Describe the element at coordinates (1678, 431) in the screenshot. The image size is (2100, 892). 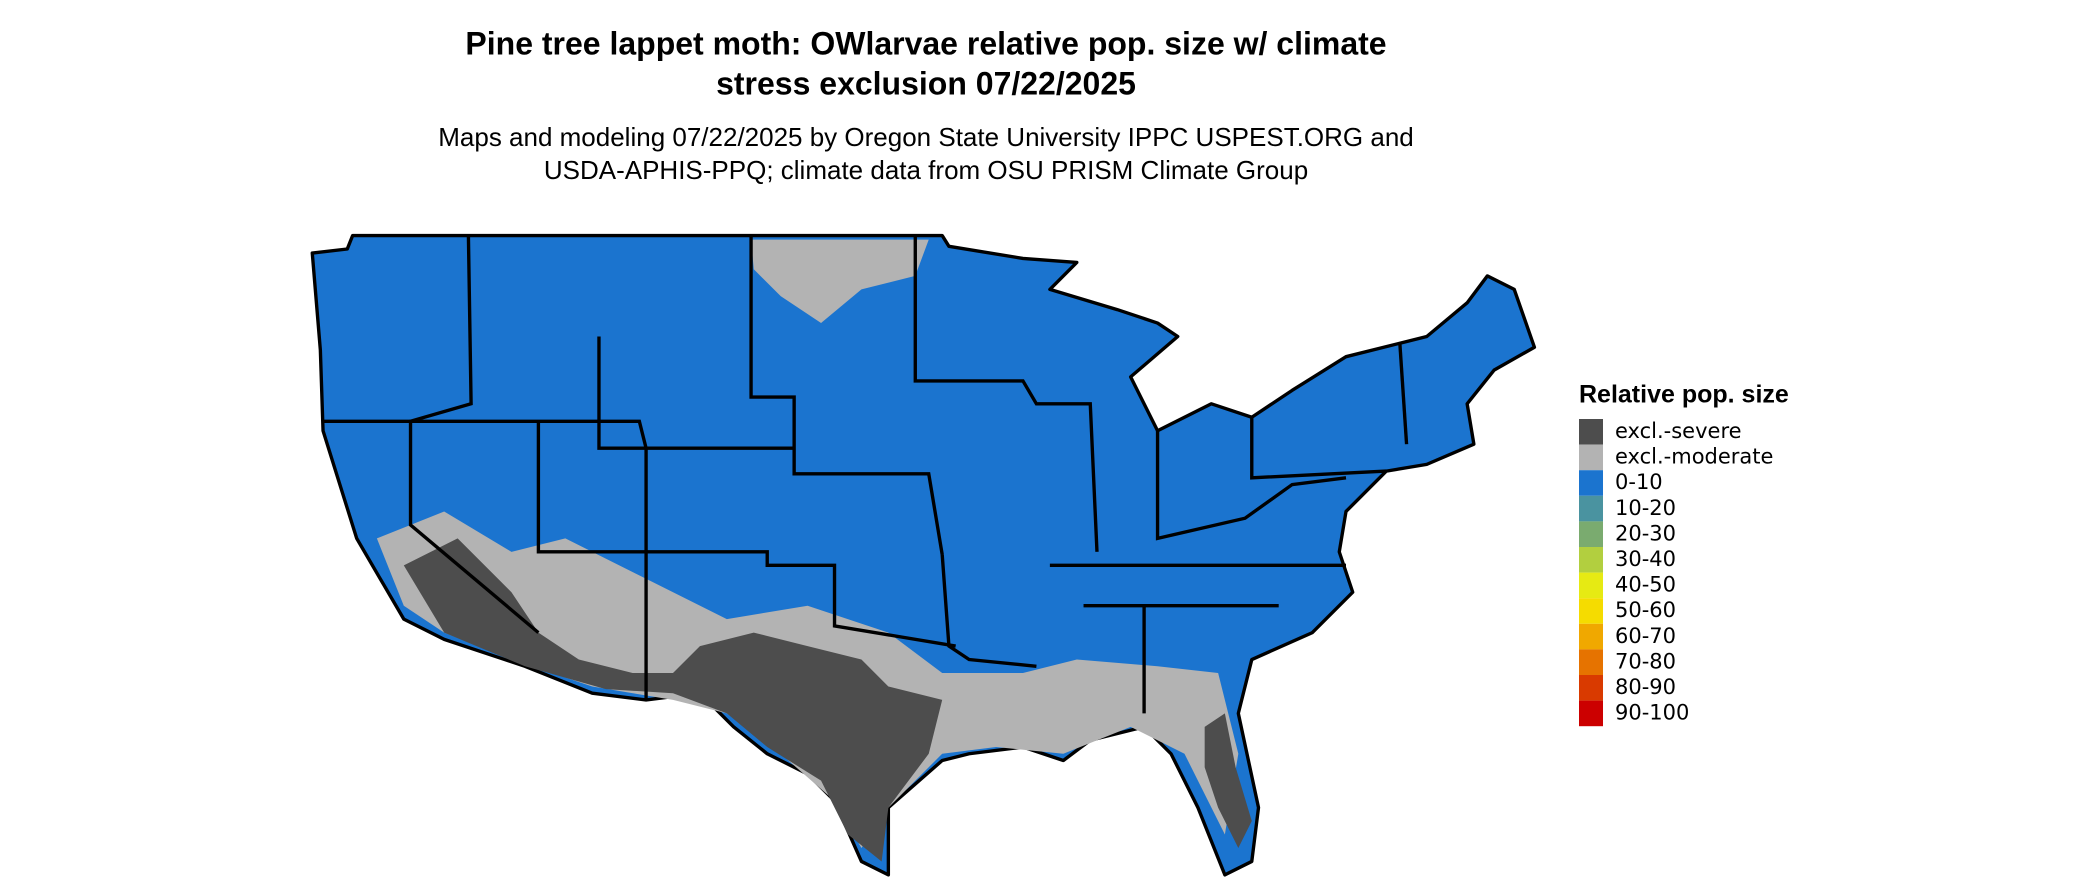
I see `legend-label: excl.-severe` at that location.